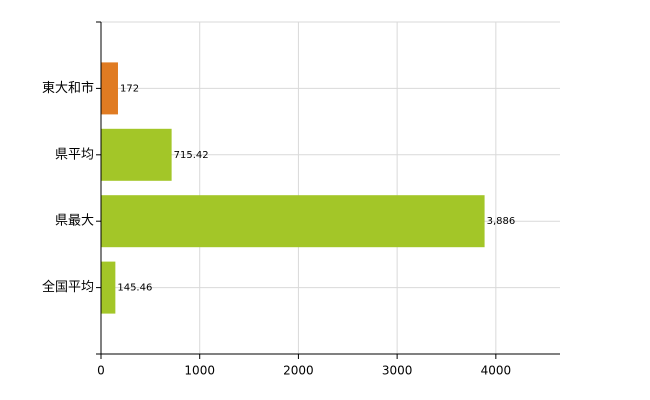 The width and height of the screenshot is (650, 400). Describe the element at coordinates (298, 371) in the screenshot. I see `x-tick-label: 2000` at that location.